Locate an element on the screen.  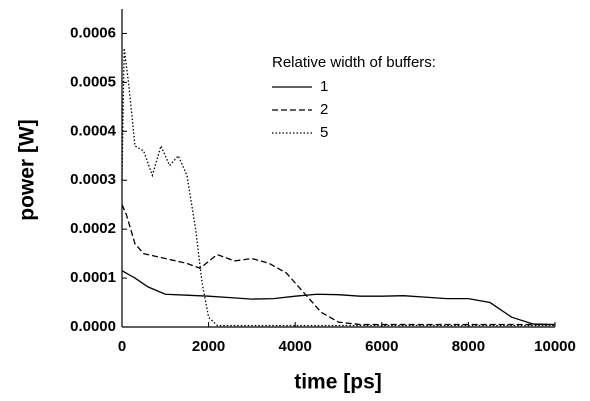
y-tick-label: 0.0003 is located at coordinates (93, 179).